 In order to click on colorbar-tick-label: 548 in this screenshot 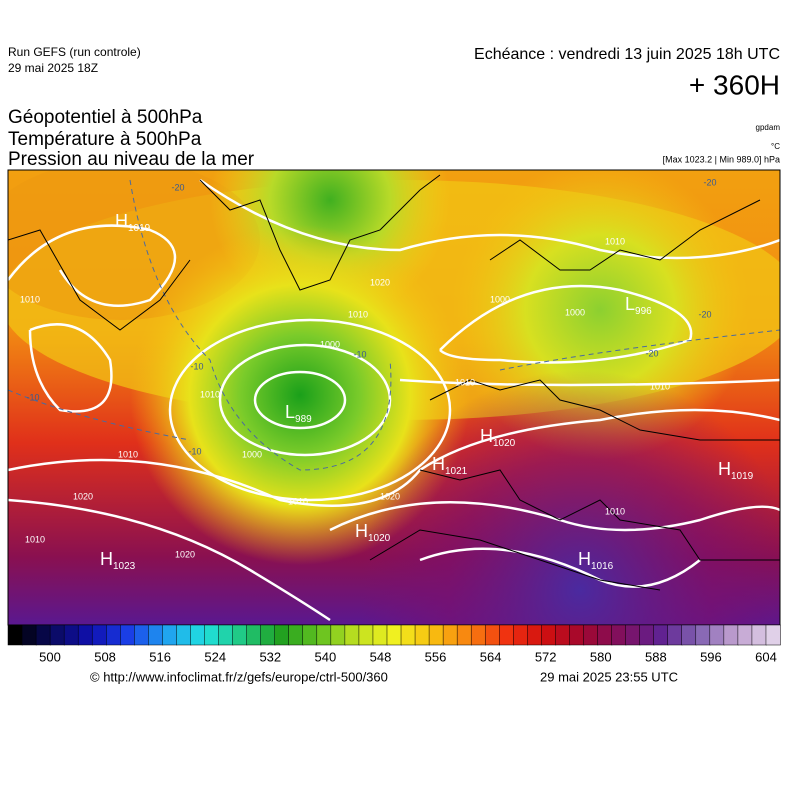, I will do `click(381, 656)`.